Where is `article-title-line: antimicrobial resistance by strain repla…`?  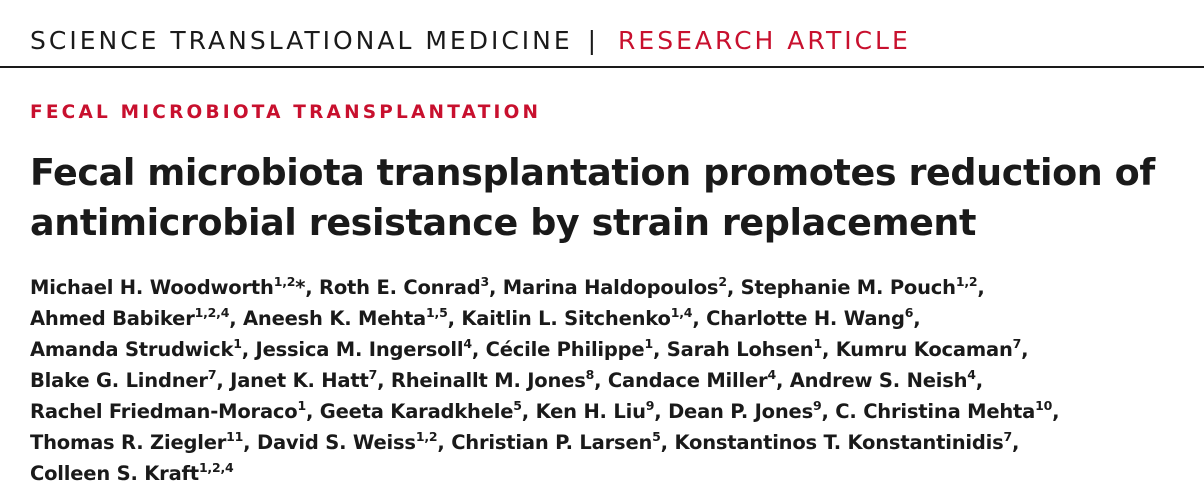
article-title-line: antimicrobial resistance by strain repla… is located at coordinates (503, 222).